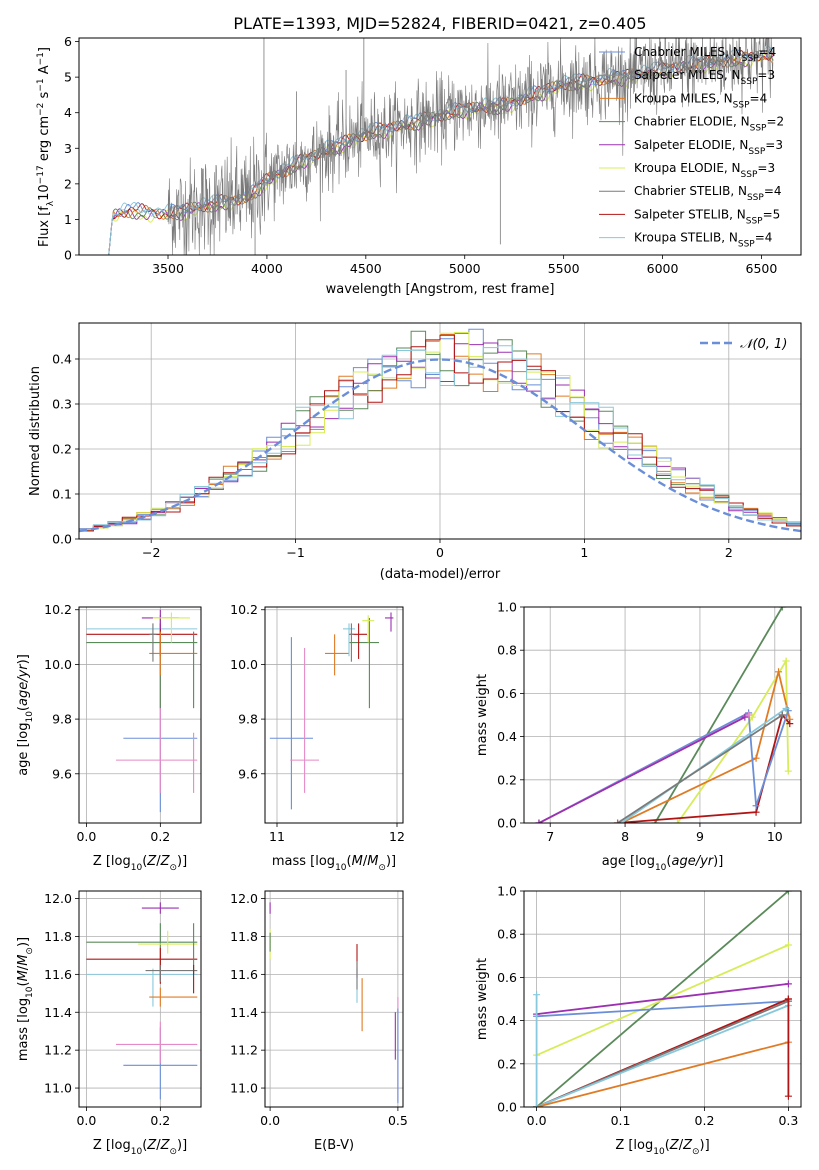  What do you see at coordinates (168, 268) in the screenshot?
I see `x-tick-label: 3500` at bounding box center [168, 268].